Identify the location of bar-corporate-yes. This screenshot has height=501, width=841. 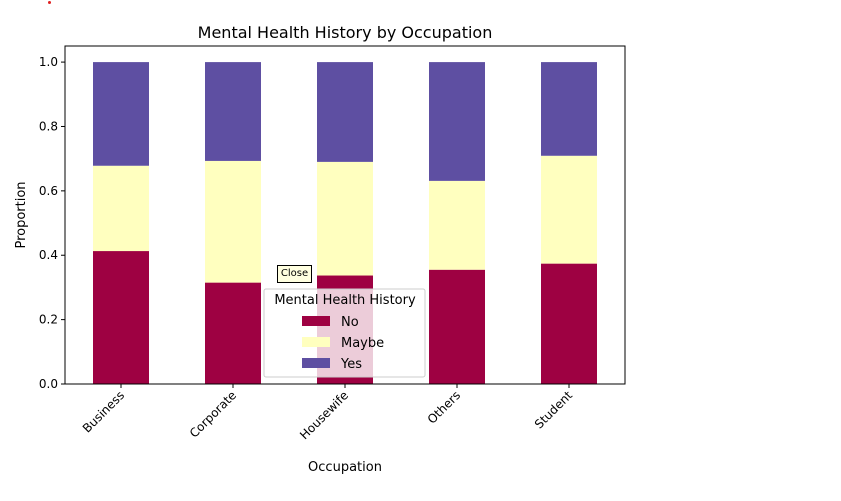
(233, 111).